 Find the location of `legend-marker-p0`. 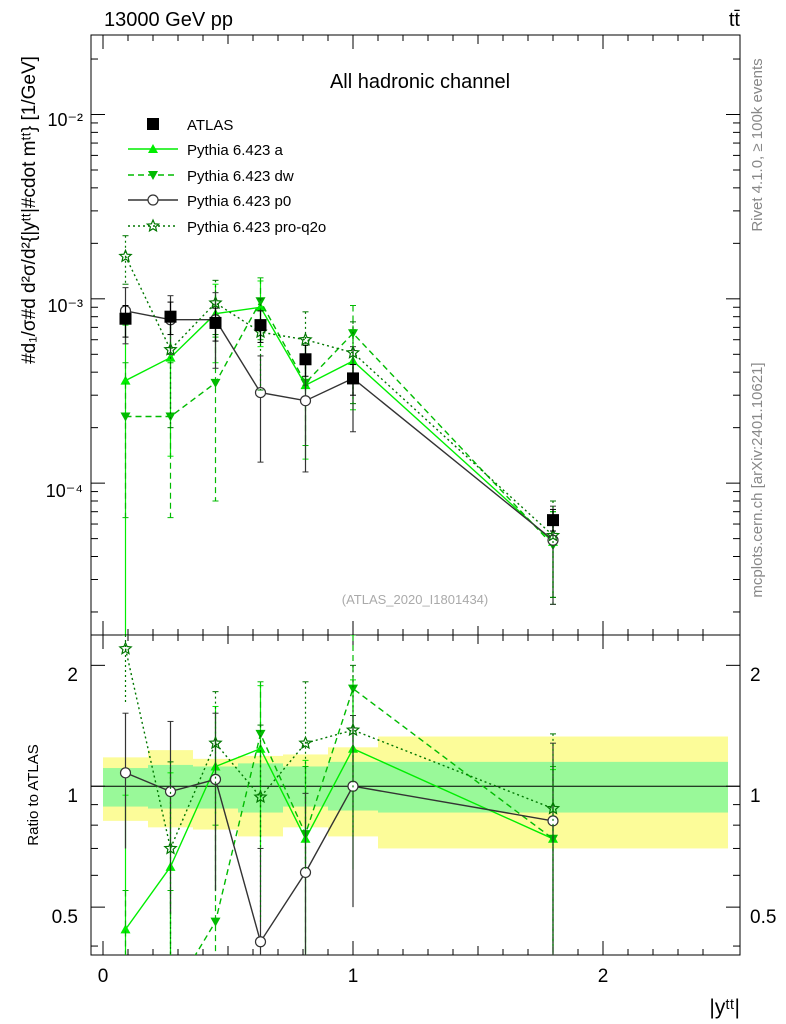

legend-marker-p0 is located at coordinates (153, 200).